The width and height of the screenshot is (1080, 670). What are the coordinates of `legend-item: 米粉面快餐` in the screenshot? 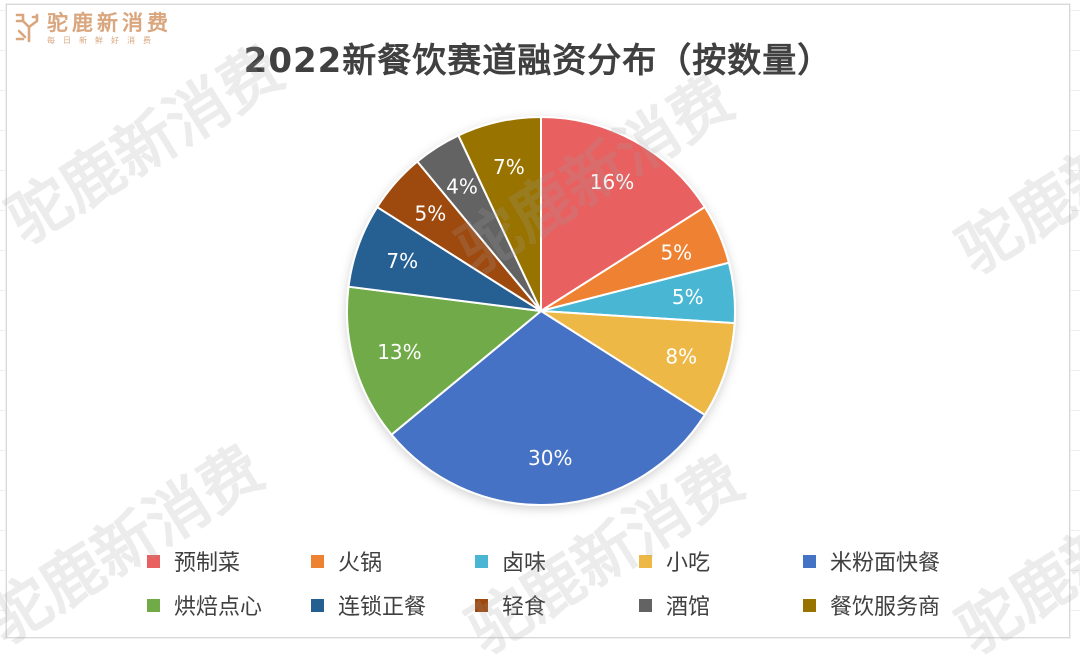 It's located at (885, 561).